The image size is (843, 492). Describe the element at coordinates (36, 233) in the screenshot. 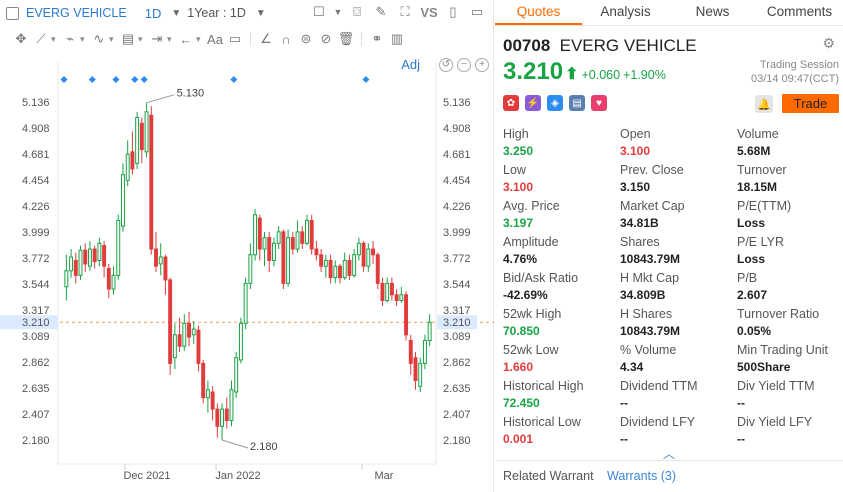

I see `price-tick-left: 3.999` at that location.